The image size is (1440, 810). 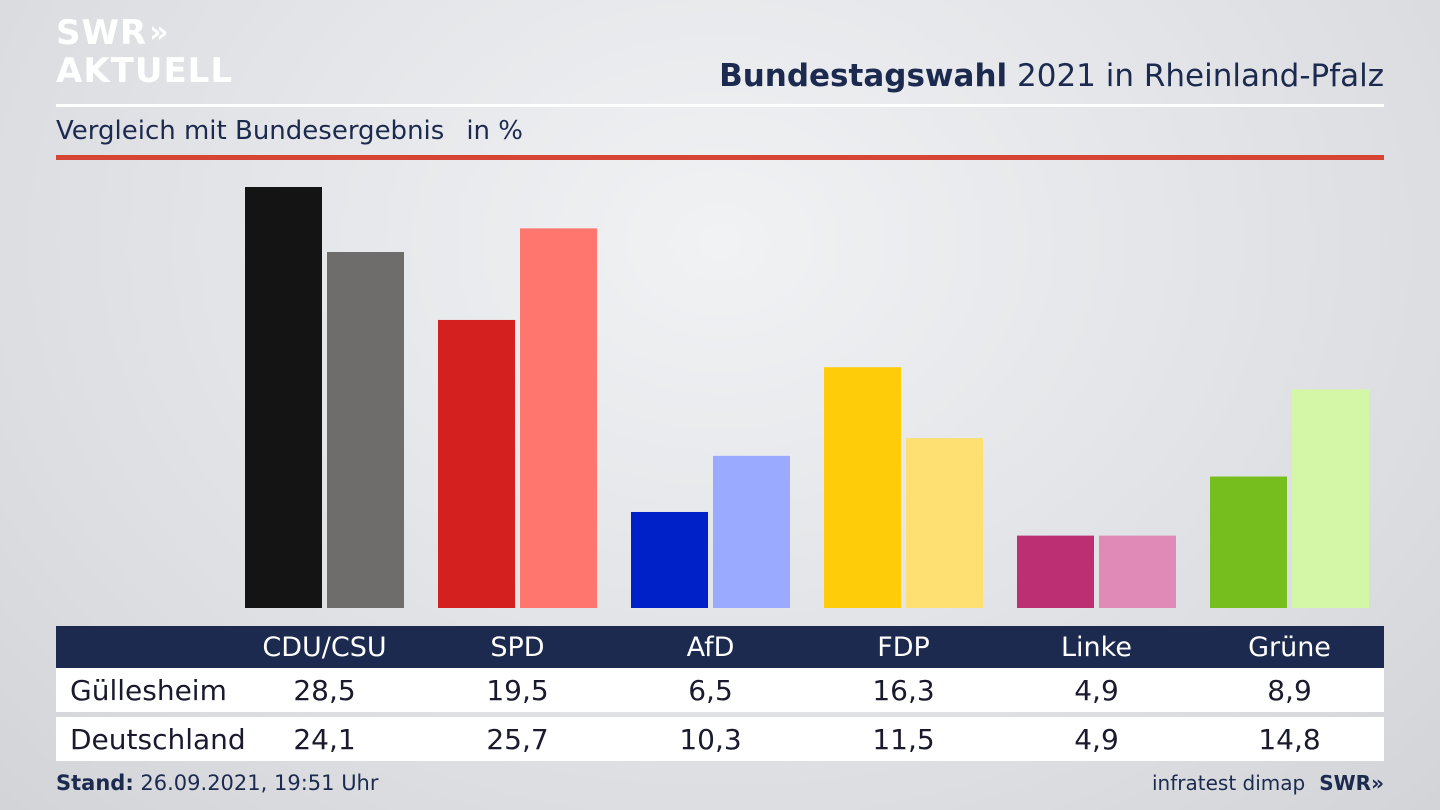 I want to click on table-cell: 25,7, so click(x=517, y=739).